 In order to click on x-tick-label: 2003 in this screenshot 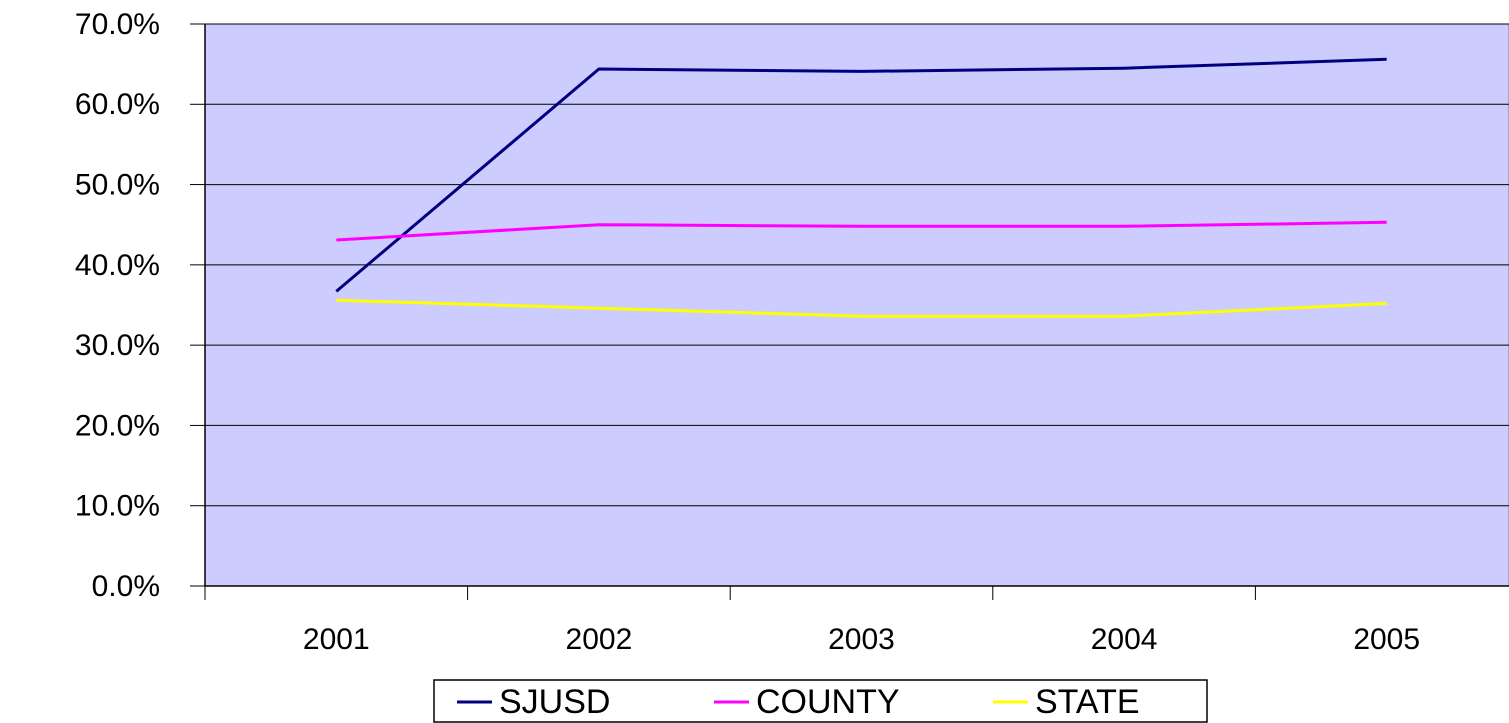, I will do `click(861, 639)`.